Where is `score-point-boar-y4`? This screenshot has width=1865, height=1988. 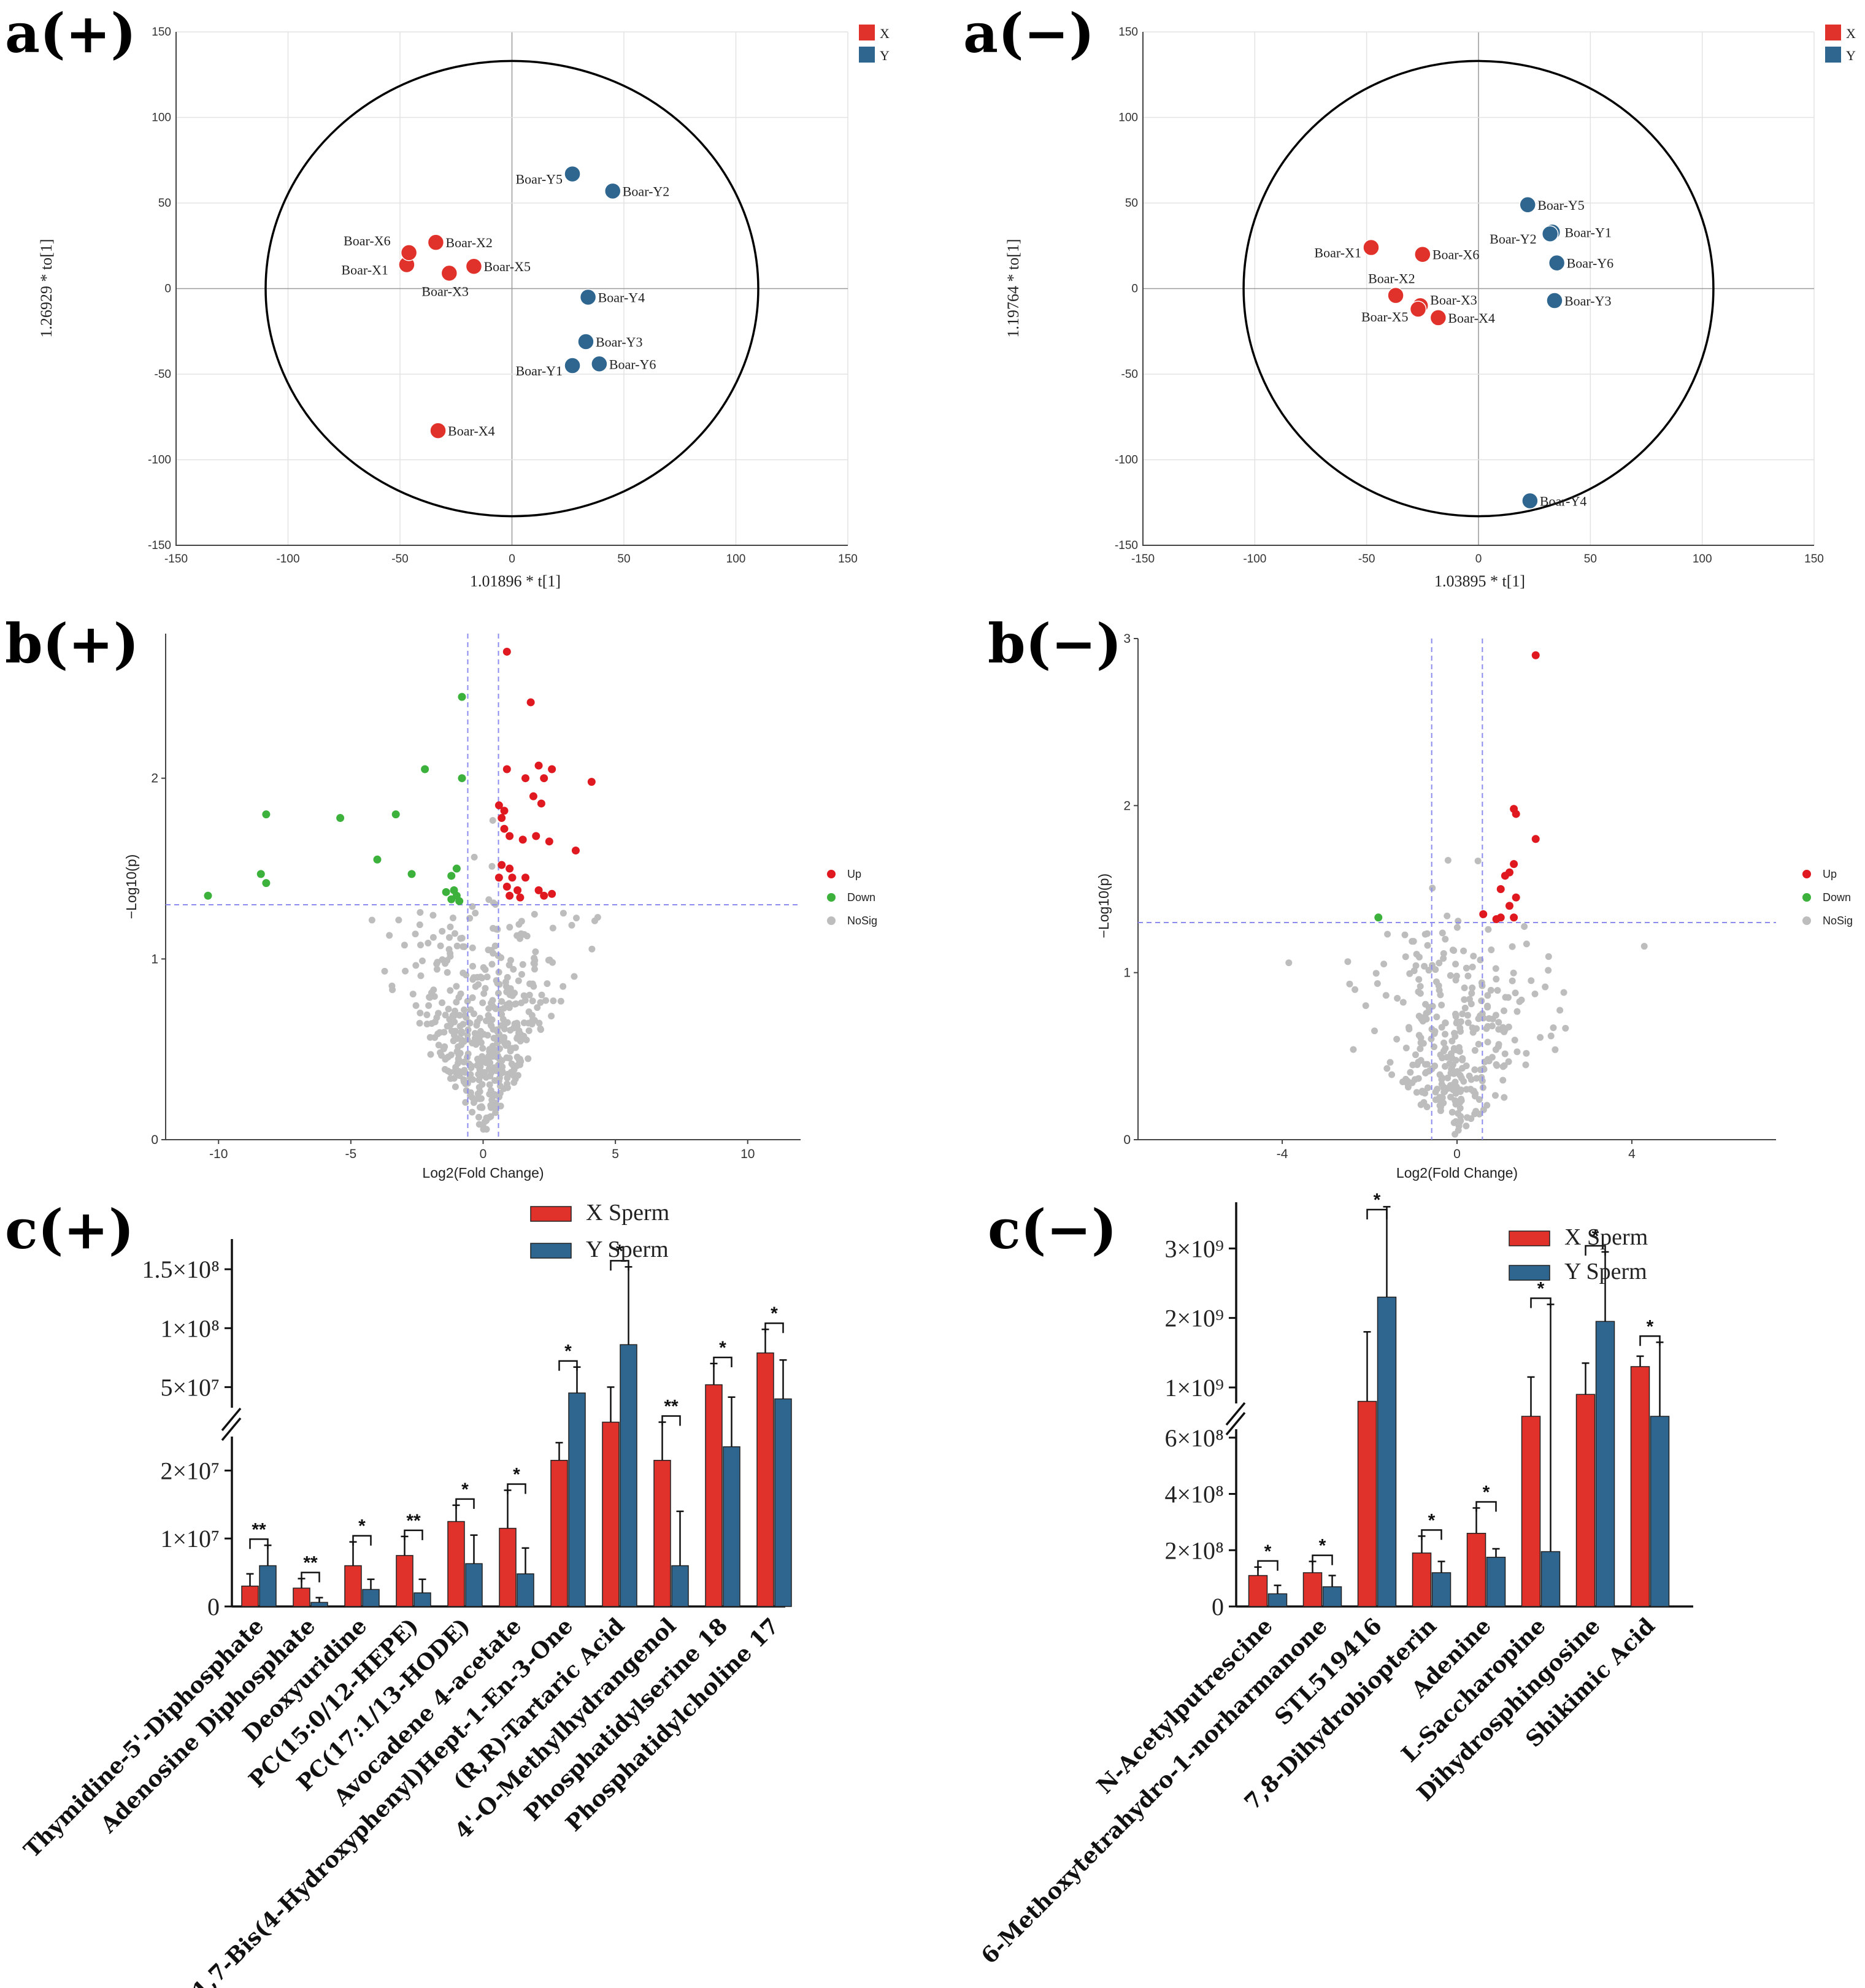
score-point-boar-y4 is located at coordinates (1530, 501).